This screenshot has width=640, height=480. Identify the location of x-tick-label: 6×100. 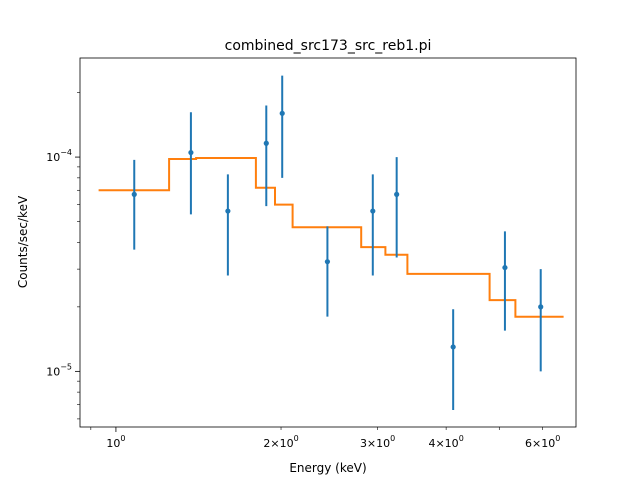
(542, 442).